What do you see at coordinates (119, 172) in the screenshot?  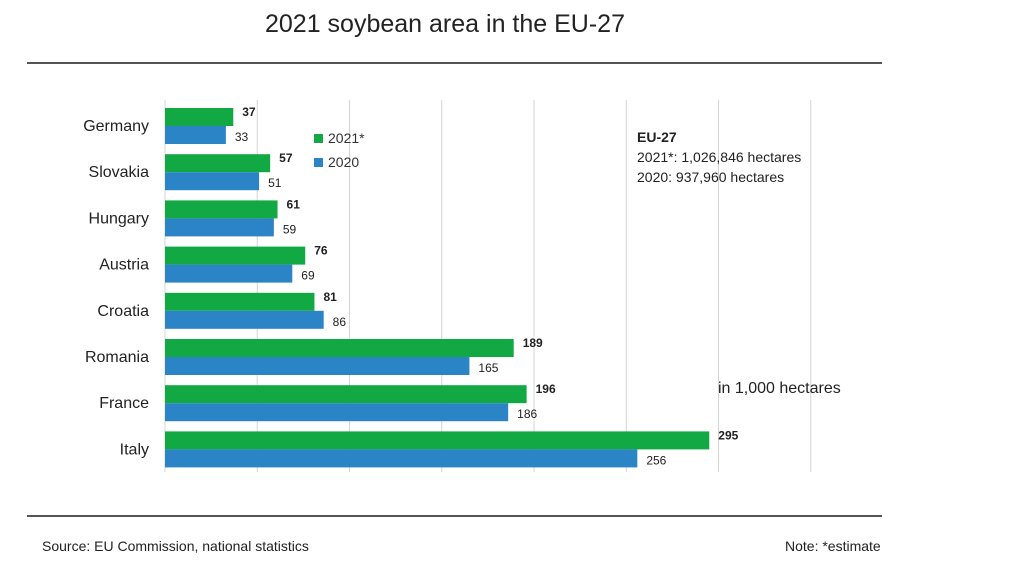 I see `category-label: Slovakia` at bounding box center [119, 172].